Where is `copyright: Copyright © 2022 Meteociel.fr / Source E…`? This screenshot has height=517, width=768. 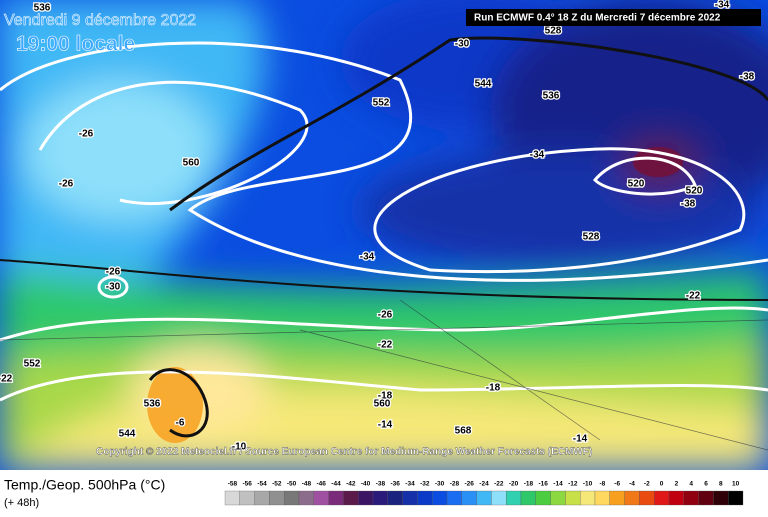 copyright: Copyright © 2022 Meteociel.fr / Source E… is located at coordinates (344, 452).